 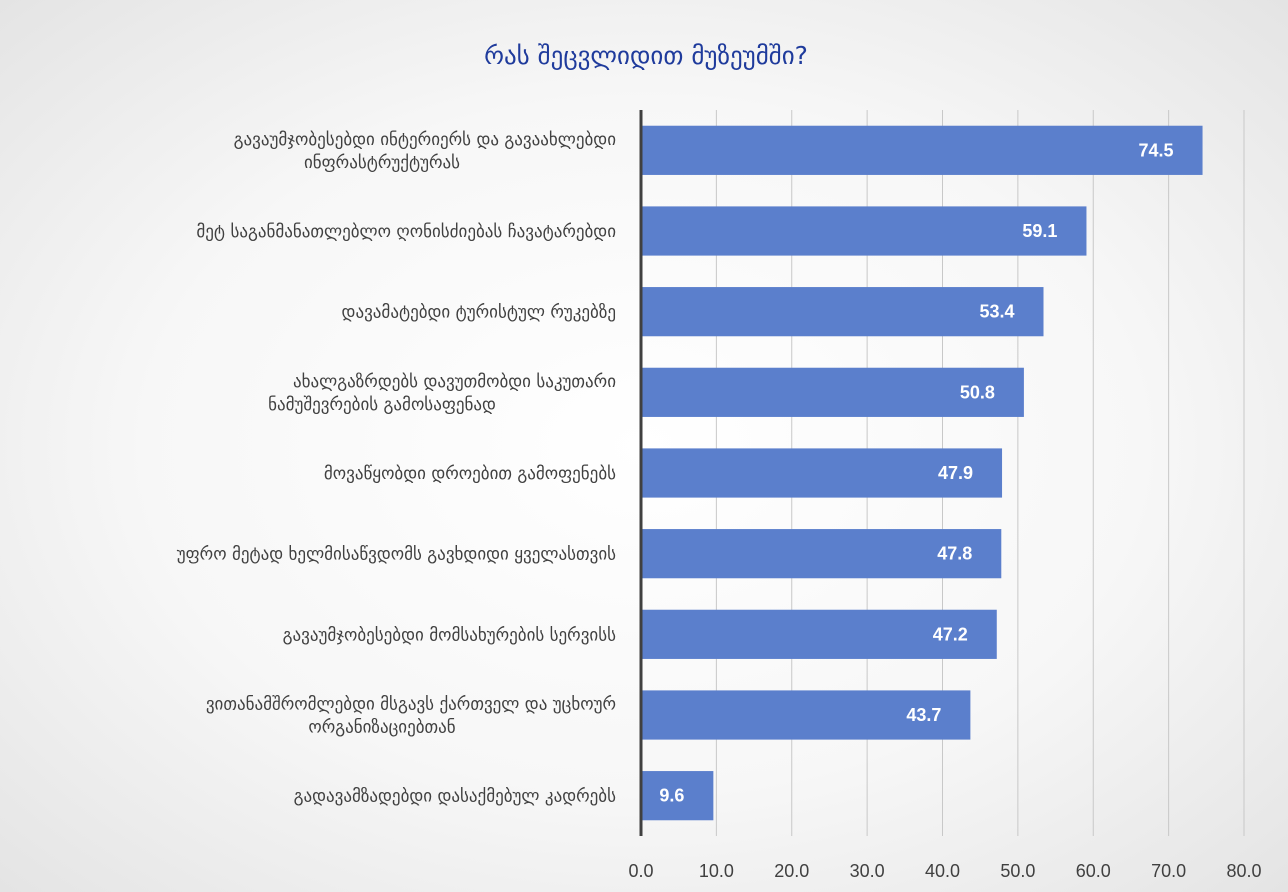 What do you see at coordinates (791, 871) in the screenshot?
I see `x-tick-label: 20.0` at bounding box center [791, 871].